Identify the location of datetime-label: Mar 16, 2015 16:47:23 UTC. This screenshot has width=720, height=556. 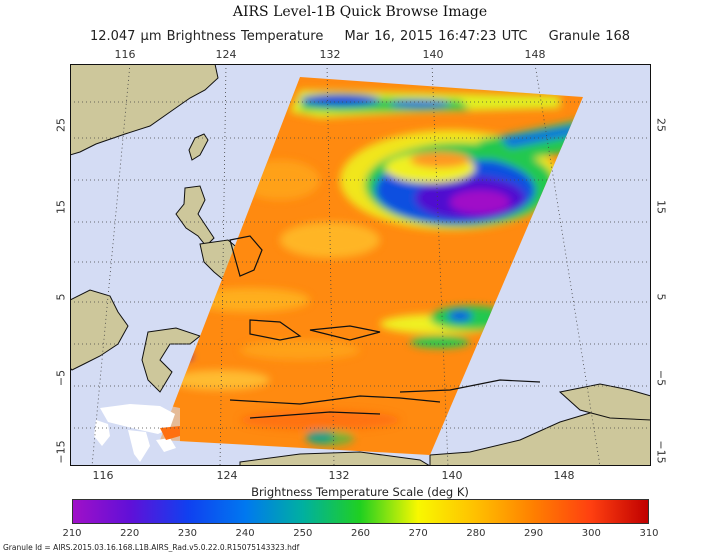
(436, 36).